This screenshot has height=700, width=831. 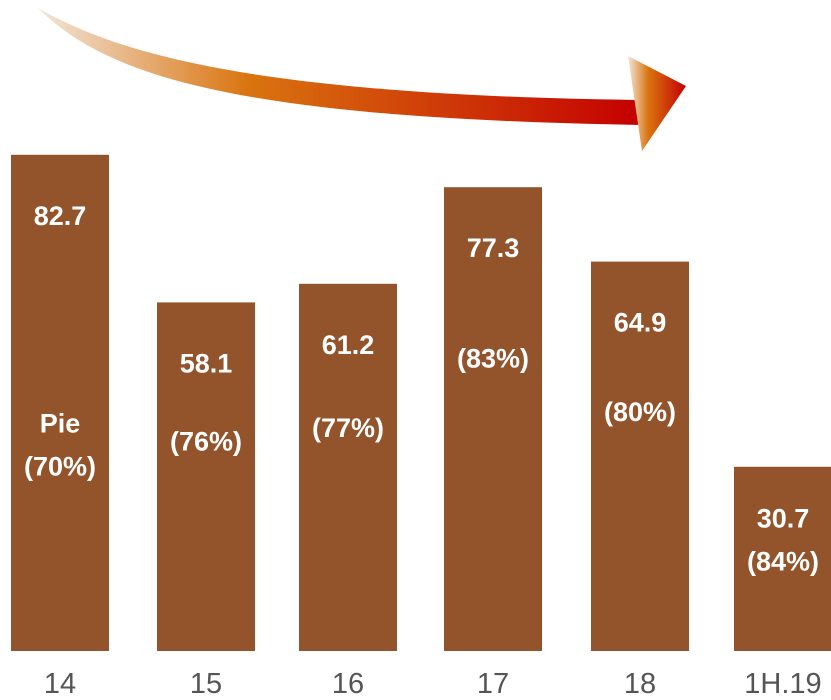 I want to click on bar-value-label: 30.7, so click(x=783, y=519).